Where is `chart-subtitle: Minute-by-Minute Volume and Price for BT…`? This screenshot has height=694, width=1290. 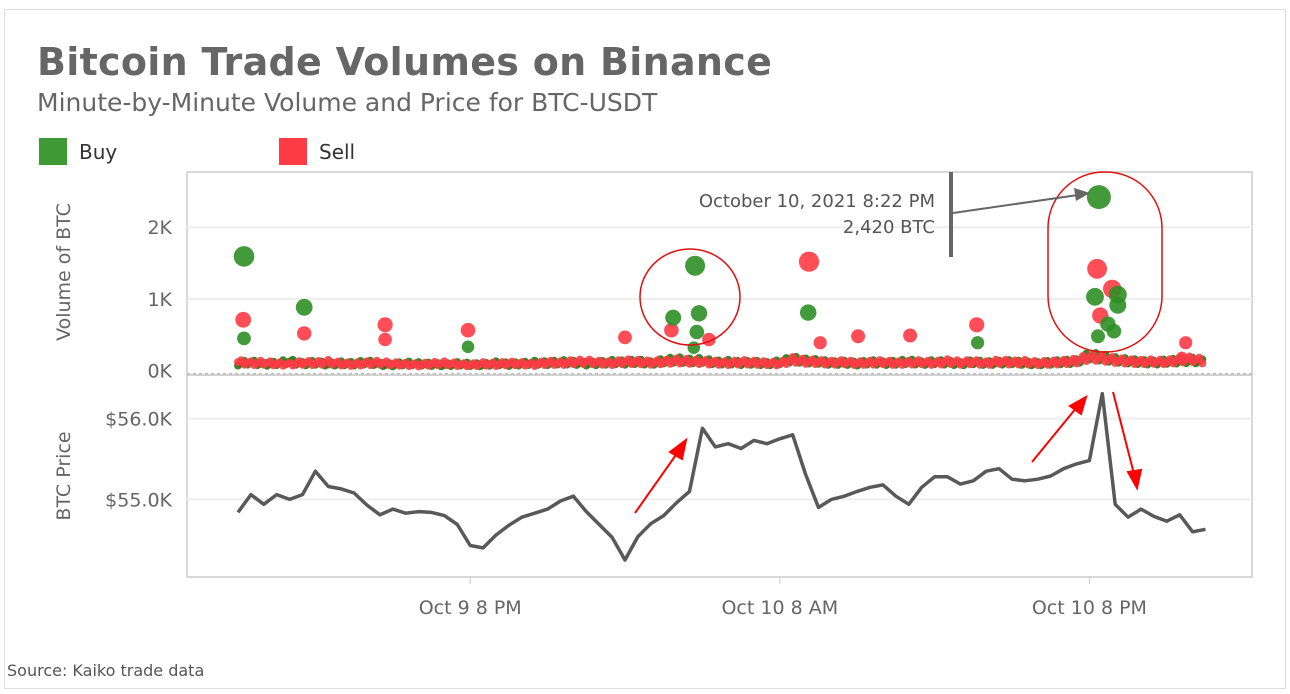 chart-subtitle: Minute-by-Minute Volume and Price for BT… is located at coordinates (347, 102).